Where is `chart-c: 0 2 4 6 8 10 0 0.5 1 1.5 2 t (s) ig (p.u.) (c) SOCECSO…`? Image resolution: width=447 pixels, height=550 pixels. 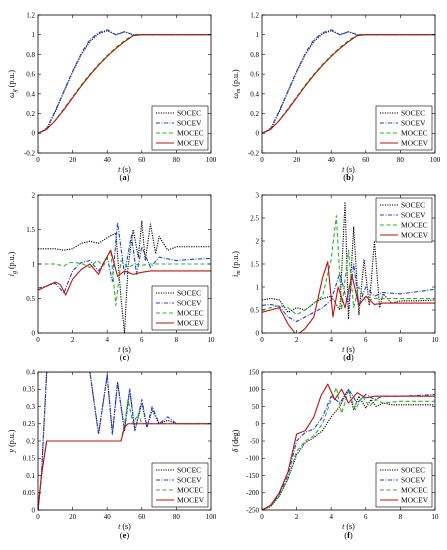 chart-c: 0 2 4 6 8 10 0 0.5 1 1.5 2 t (s) ig (p.u.) (c) SOCECSO… is located at coordinates (111, 276).